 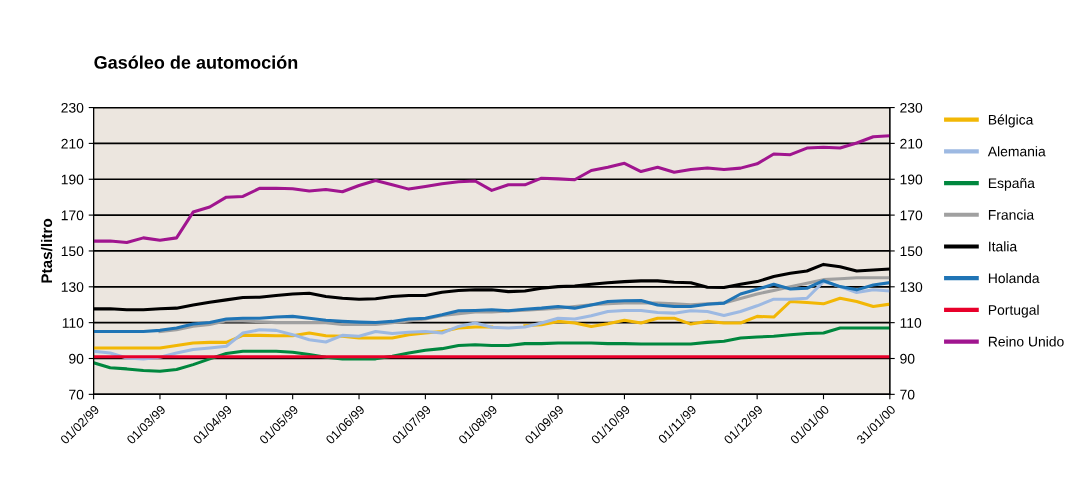 What do you see at coordinates (911, 322) in the screenshot?
I see `y2-tick-label: 110` at bounding box center [911, 322].